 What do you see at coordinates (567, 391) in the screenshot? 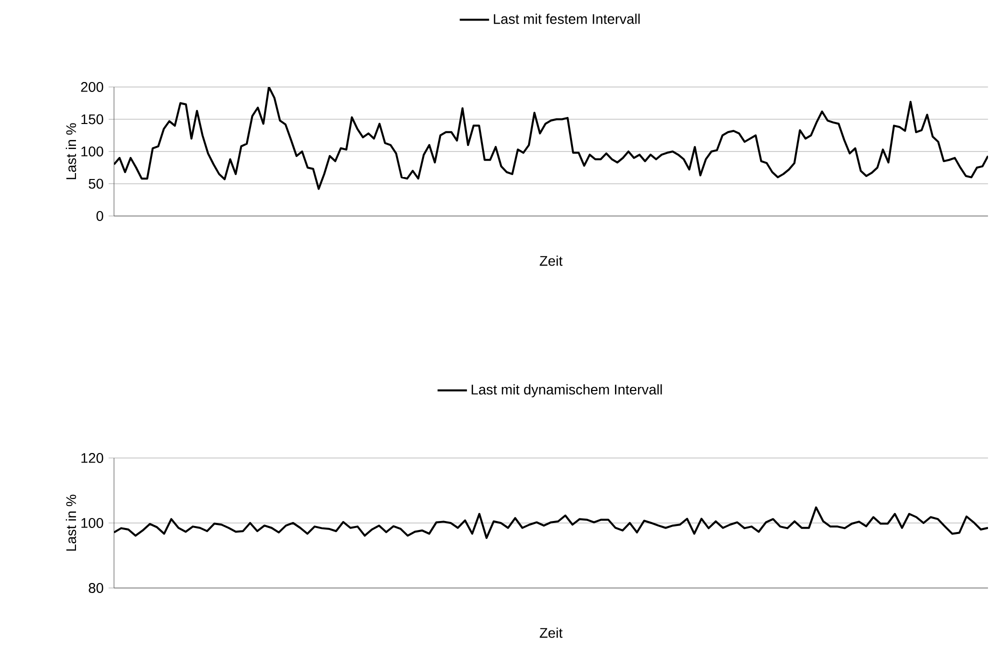
I see `legend-label: Last mit dynamischem Intervall` at bounding box center [567, 391].